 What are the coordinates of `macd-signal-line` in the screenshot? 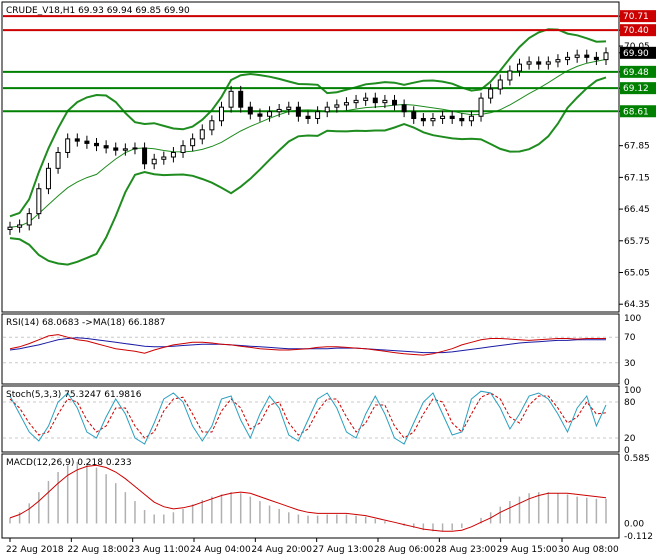 It's located at (308, 498).